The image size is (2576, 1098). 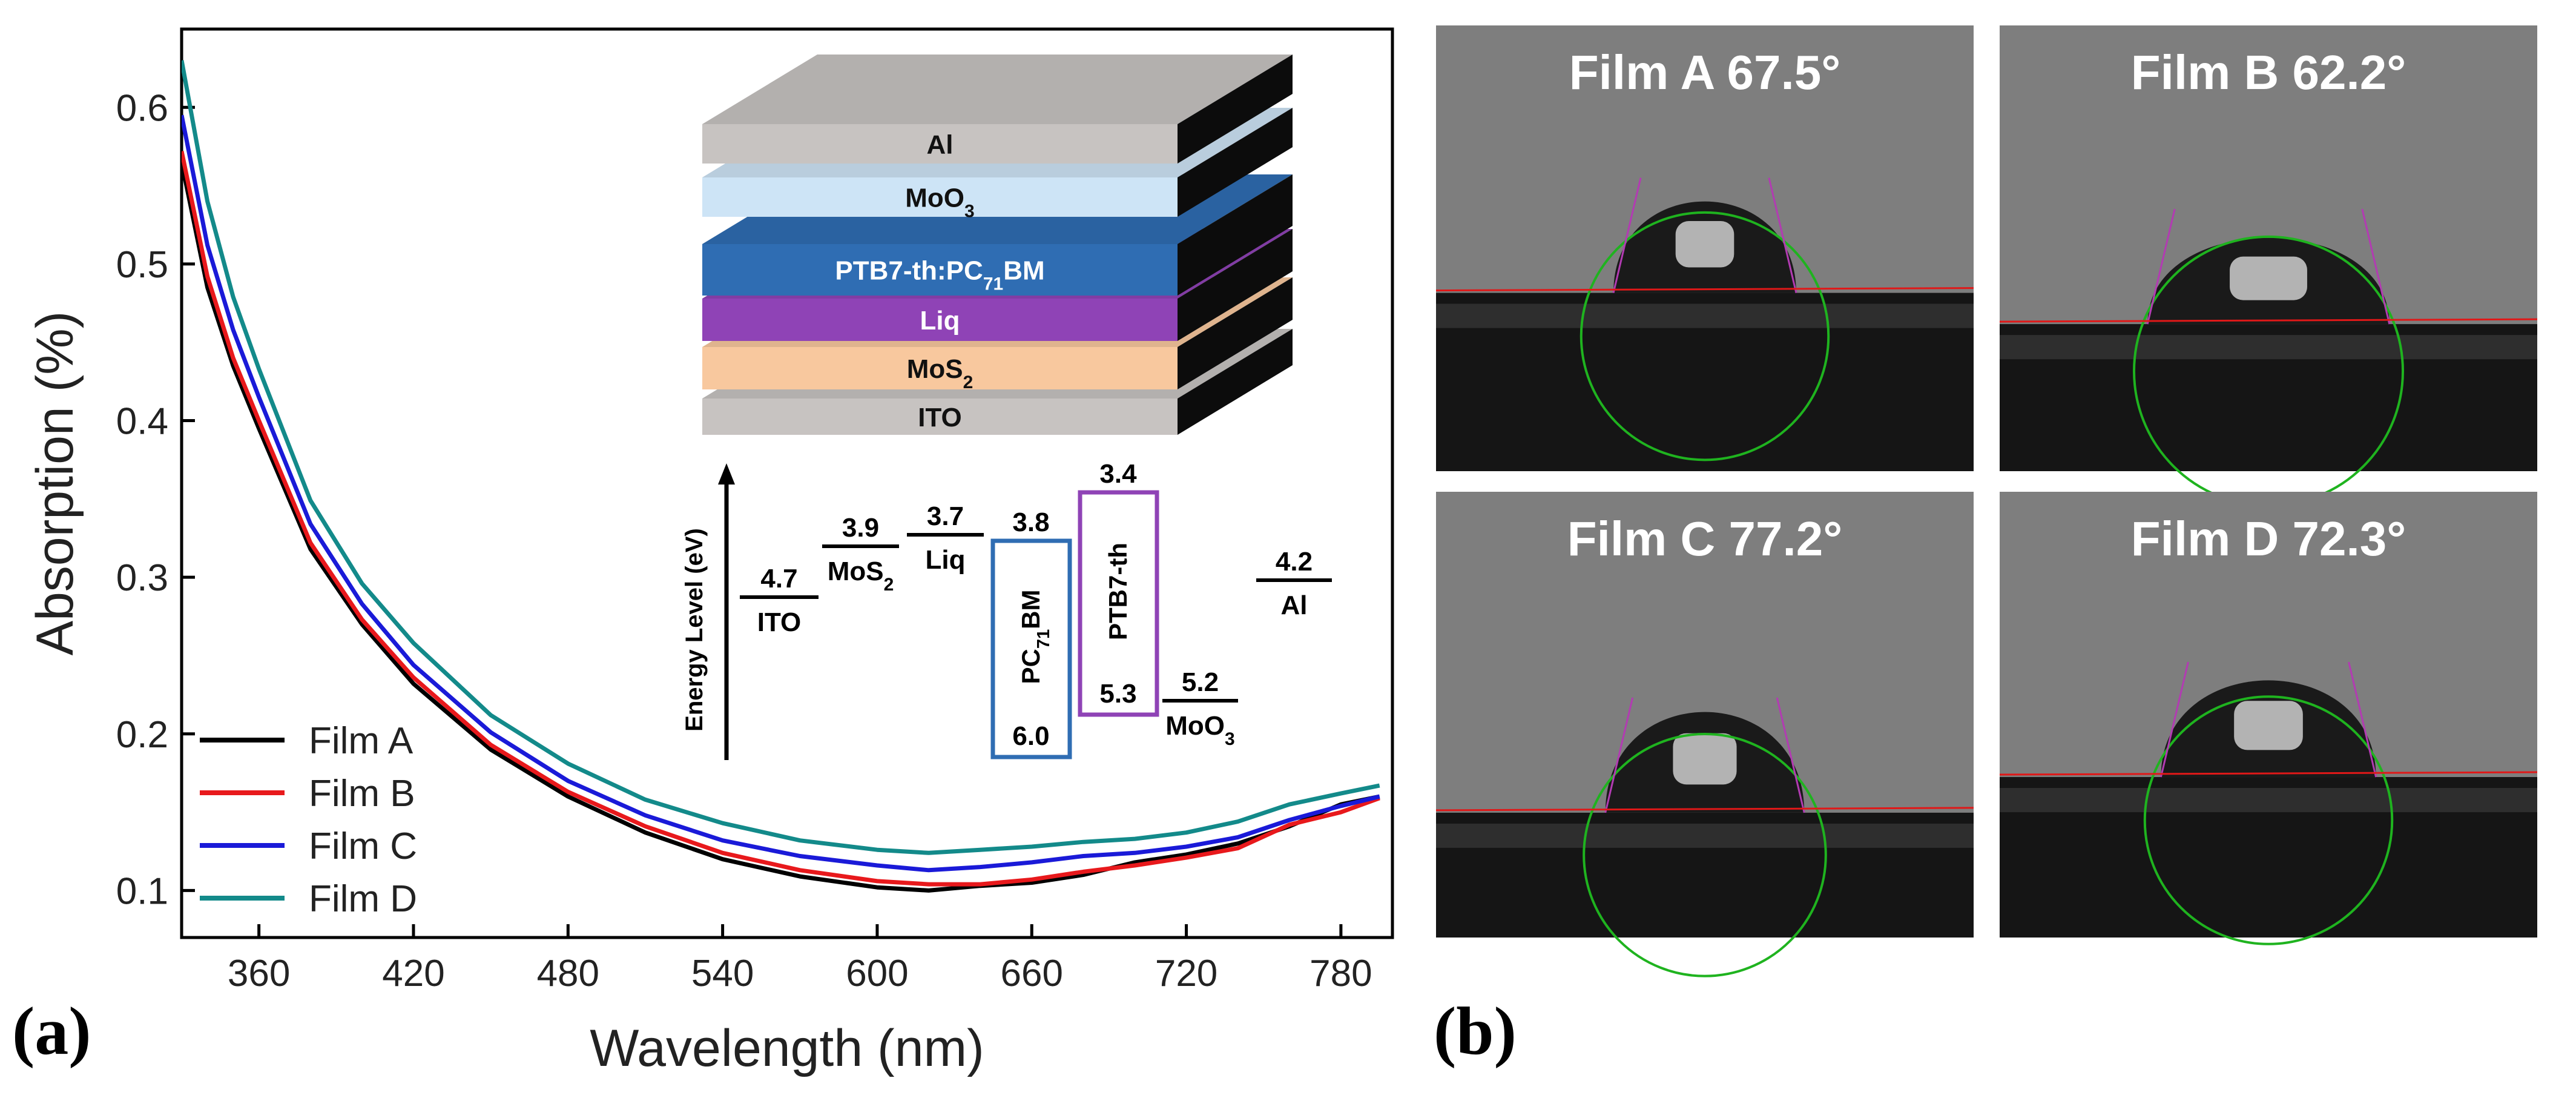 What do you see at coordinates (787, 1048) in the screenshot?
I see `x-axis-label: Wavelength (nm)` at bounding box center [787, 1048].